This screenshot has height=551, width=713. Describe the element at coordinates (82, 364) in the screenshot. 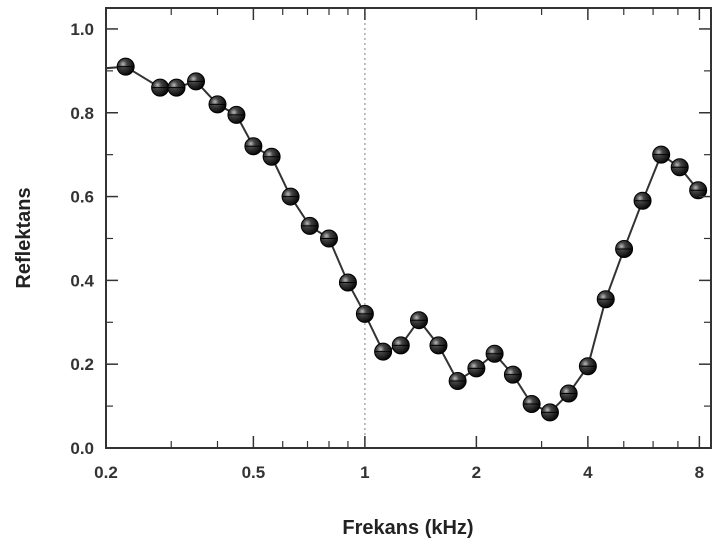

I see `y-tick-label: 0.2` at that location.